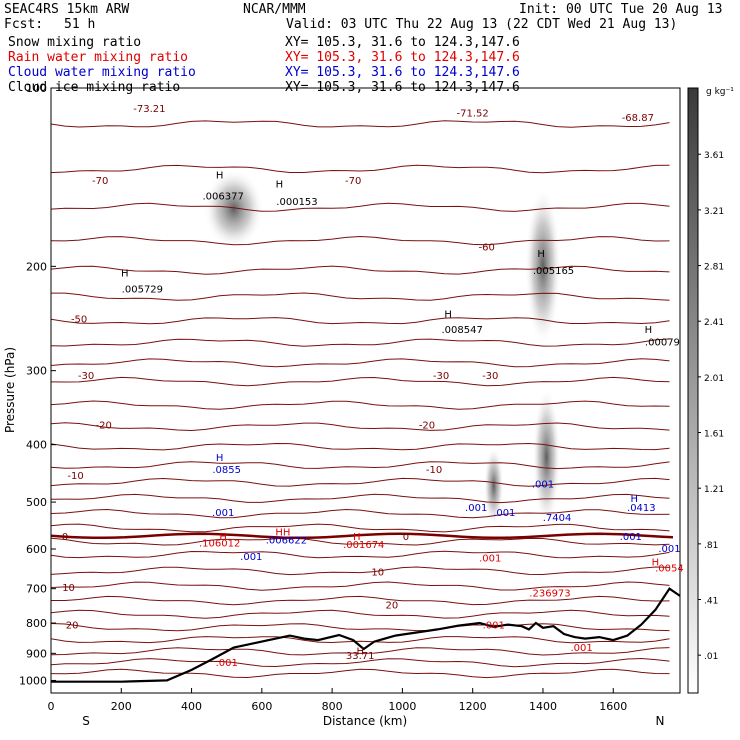 This screenshot has height=740, width=740. What do you see at coordinates (473, 114) in the screenshot?
I see `extremum-label: -71.52` at bounding box center [473, 114].